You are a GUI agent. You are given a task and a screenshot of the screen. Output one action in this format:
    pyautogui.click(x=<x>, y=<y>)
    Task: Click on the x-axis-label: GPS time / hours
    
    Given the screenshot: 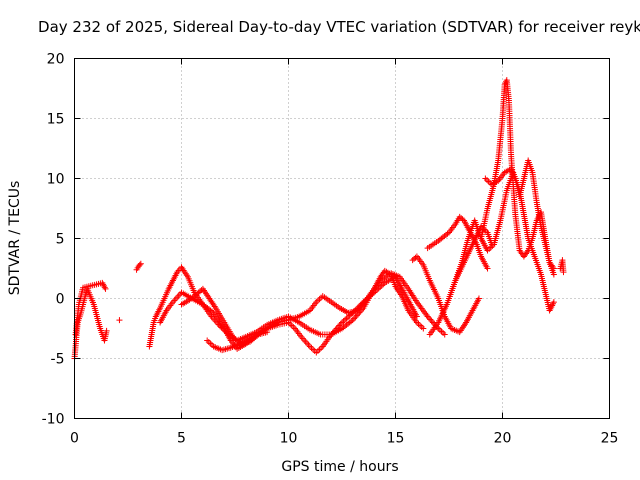 What is the action you would take?
    pyautogui.click(x=339, y=467)
    